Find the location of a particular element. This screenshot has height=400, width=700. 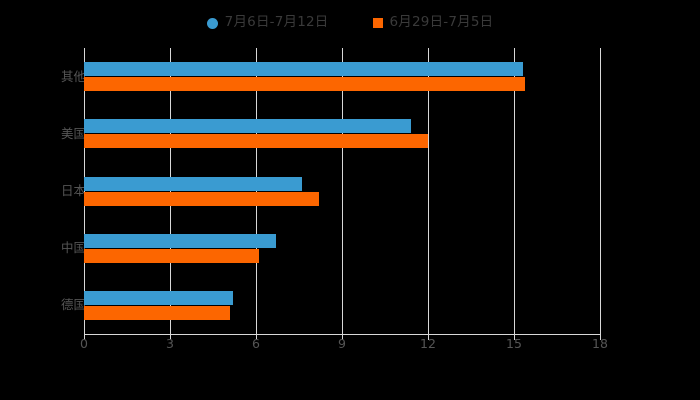

x-axis-tick-label: 18 is located at coordinates (600, 343).